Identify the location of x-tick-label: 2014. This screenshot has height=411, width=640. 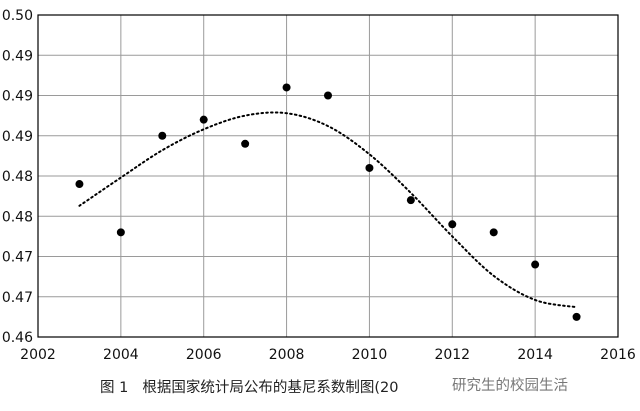
(535, 355).